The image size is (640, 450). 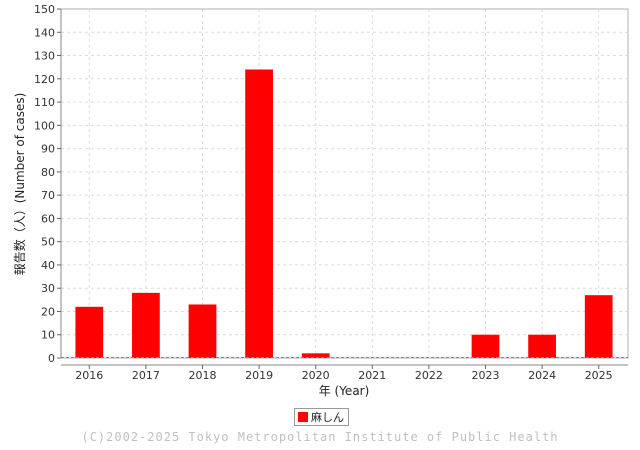 What do you see at coordinates (48, 172) in the screenshot?
I see `y-tick-label: 80` at bounding box center [48, 172].